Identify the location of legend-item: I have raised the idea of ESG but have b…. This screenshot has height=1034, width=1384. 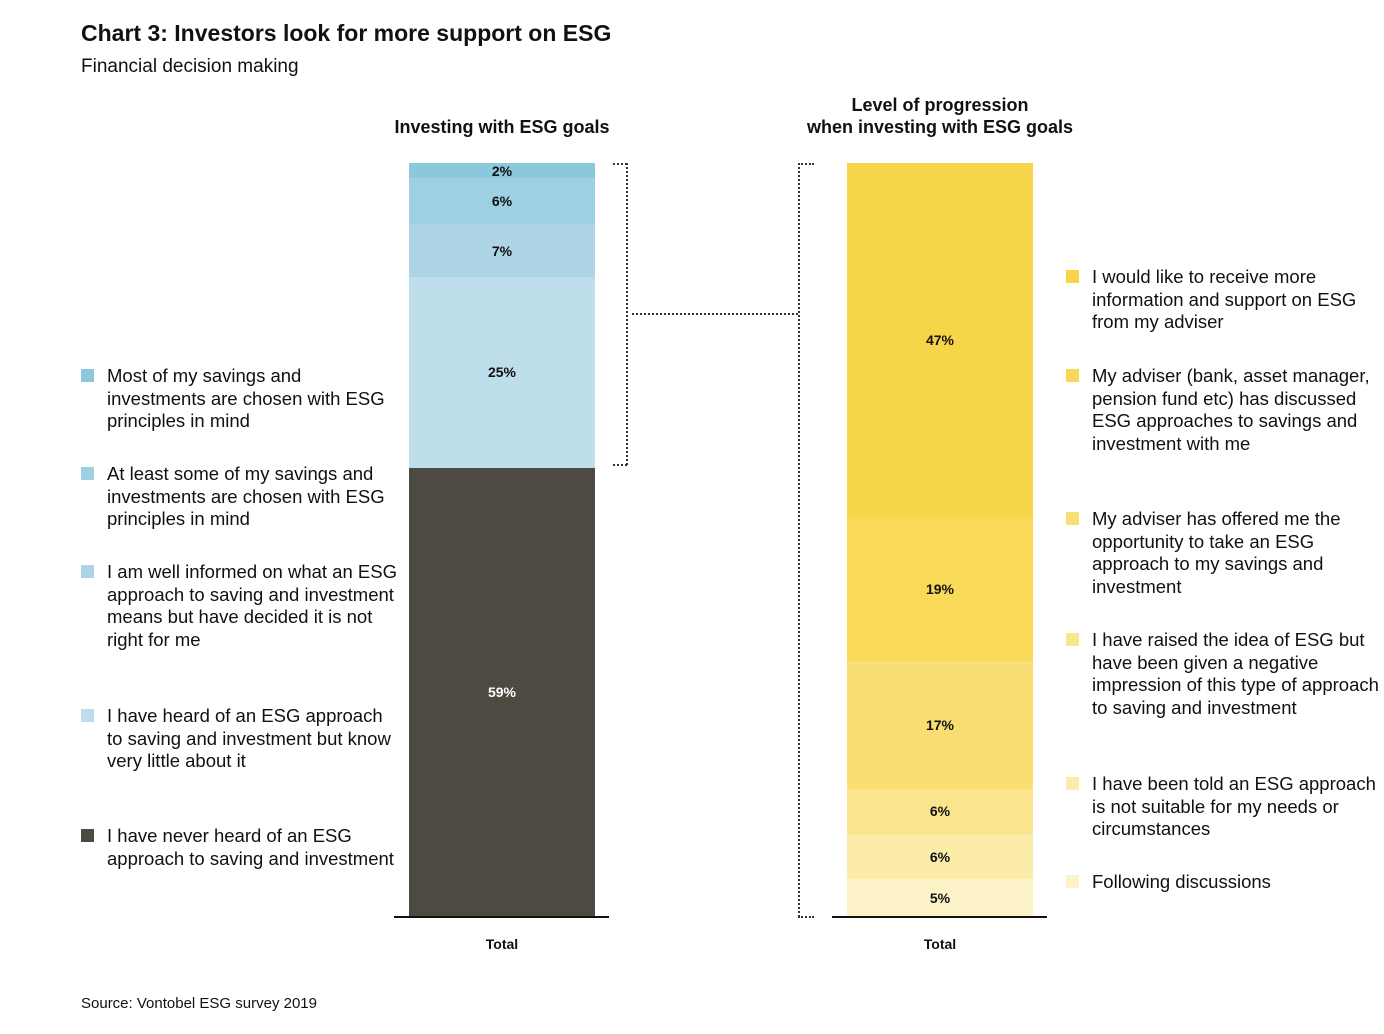
(1224, 674).